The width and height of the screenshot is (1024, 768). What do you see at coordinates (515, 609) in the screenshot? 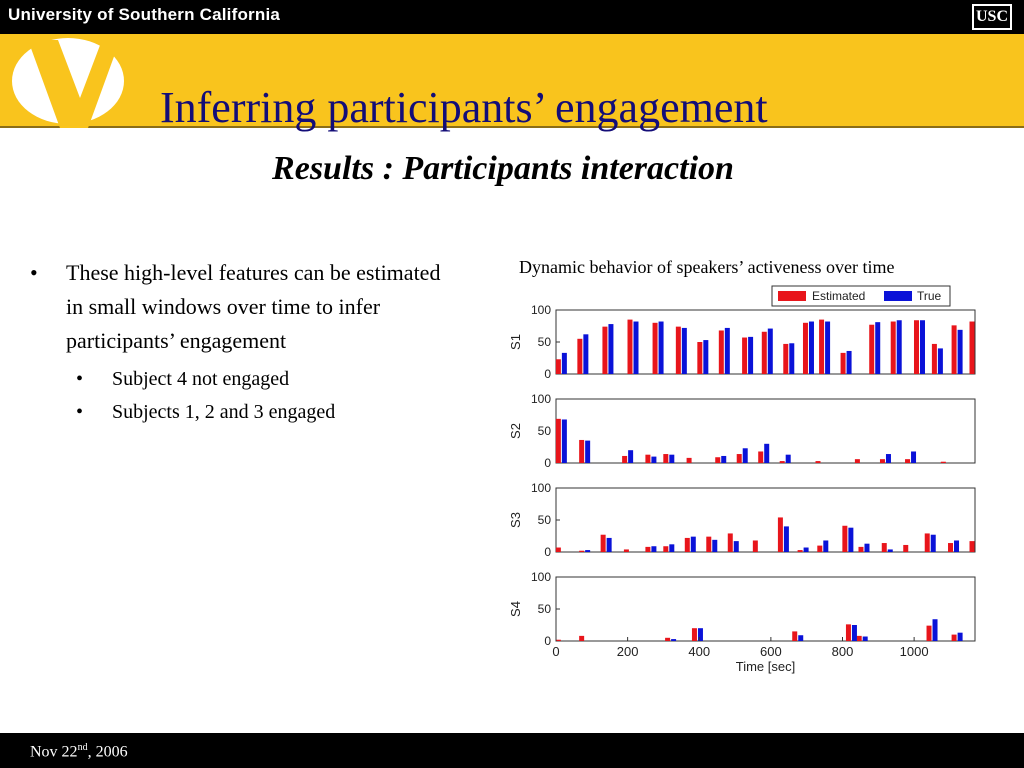
I see `y-axis-label: S4` at bounding box center [515, 609].